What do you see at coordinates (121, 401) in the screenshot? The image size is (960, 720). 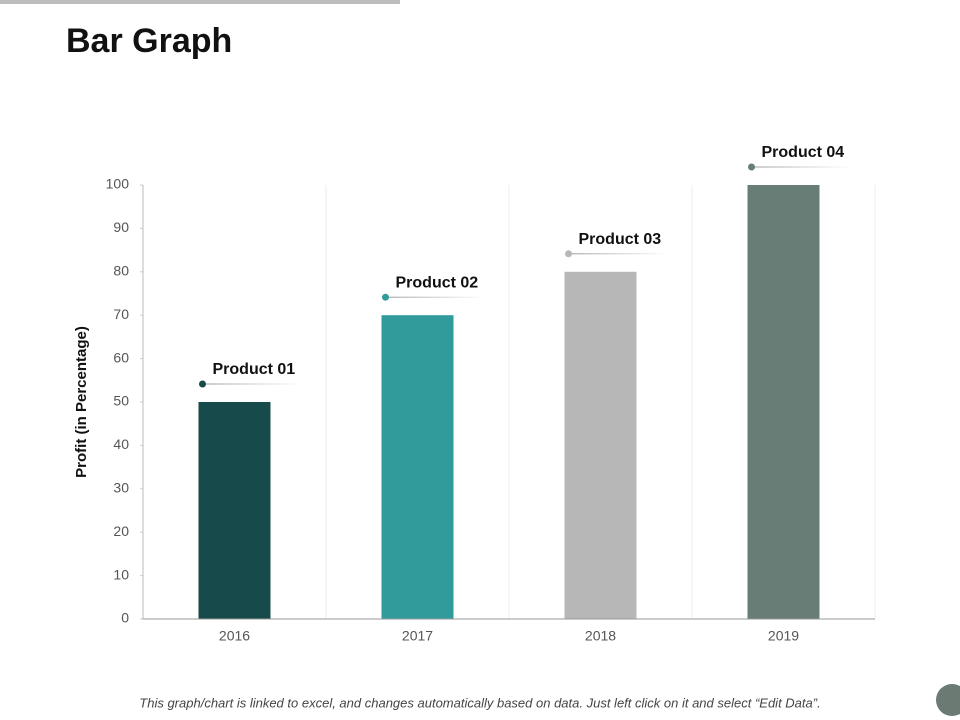 I see `y-tick-label: 50` at bounding box center [121, 401].